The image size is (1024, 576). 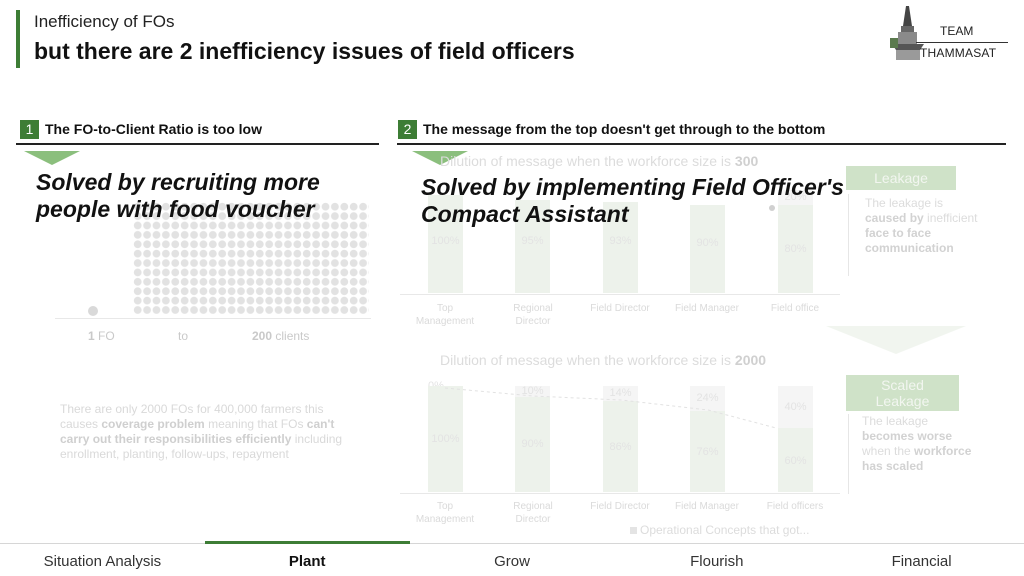 What do you see at coordinates (262, 336) in the screenshot?
I see `ratio-right-number: 200` at bounding box center [262, 336].